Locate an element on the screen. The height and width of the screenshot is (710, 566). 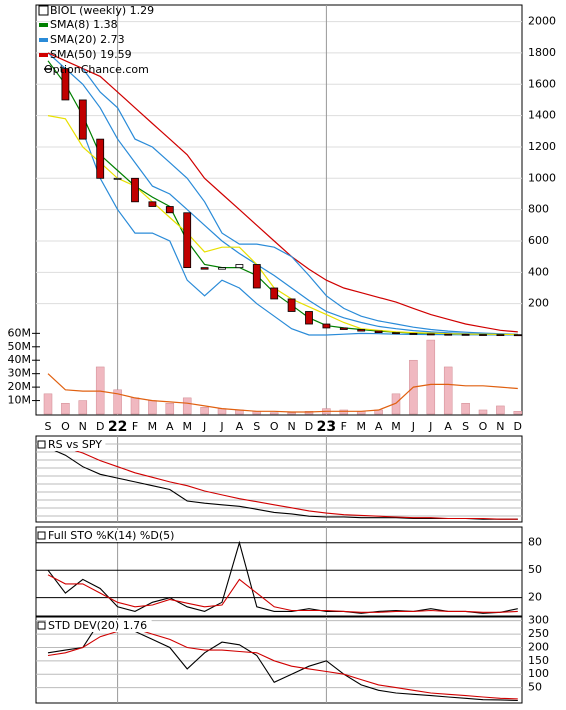
y2-tick-label: 40M is located at coordinates (20, 359).